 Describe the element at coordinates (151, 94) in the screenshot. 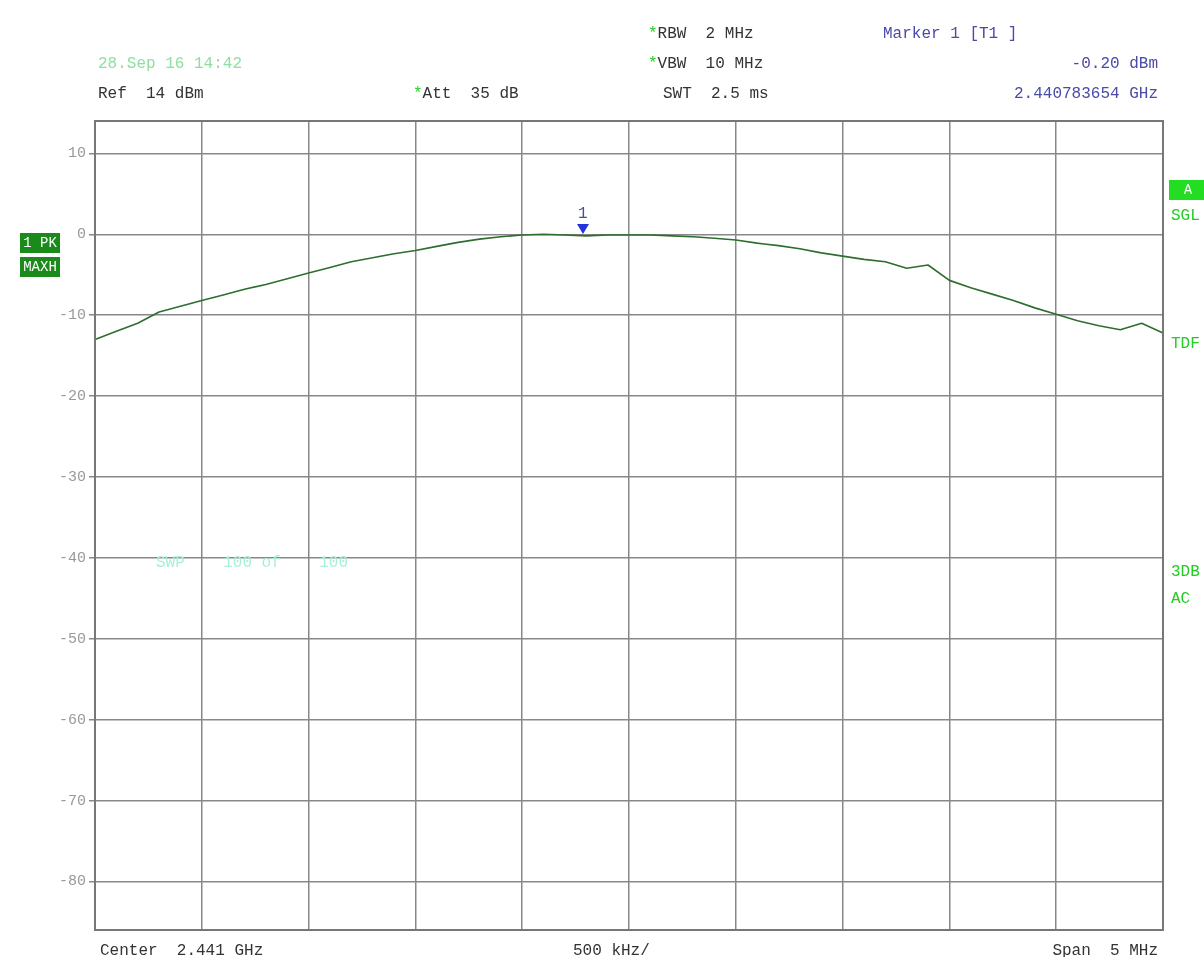

I see `text: Ref 14 dBm` at that location.